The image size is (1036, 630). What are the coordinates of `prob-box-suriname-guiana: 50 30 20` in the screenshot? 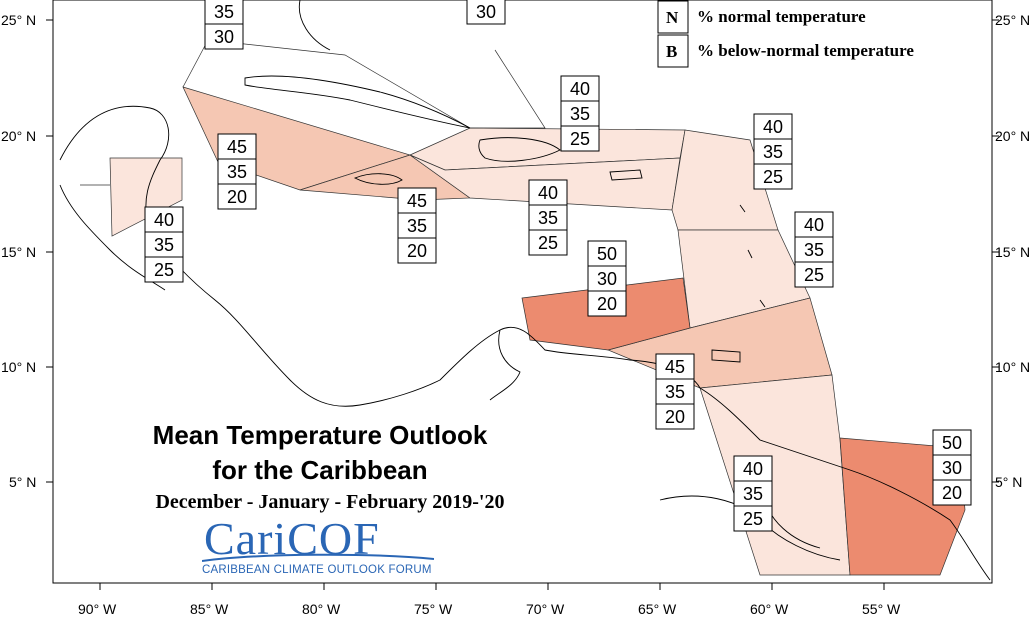 It's located at (952, 467).